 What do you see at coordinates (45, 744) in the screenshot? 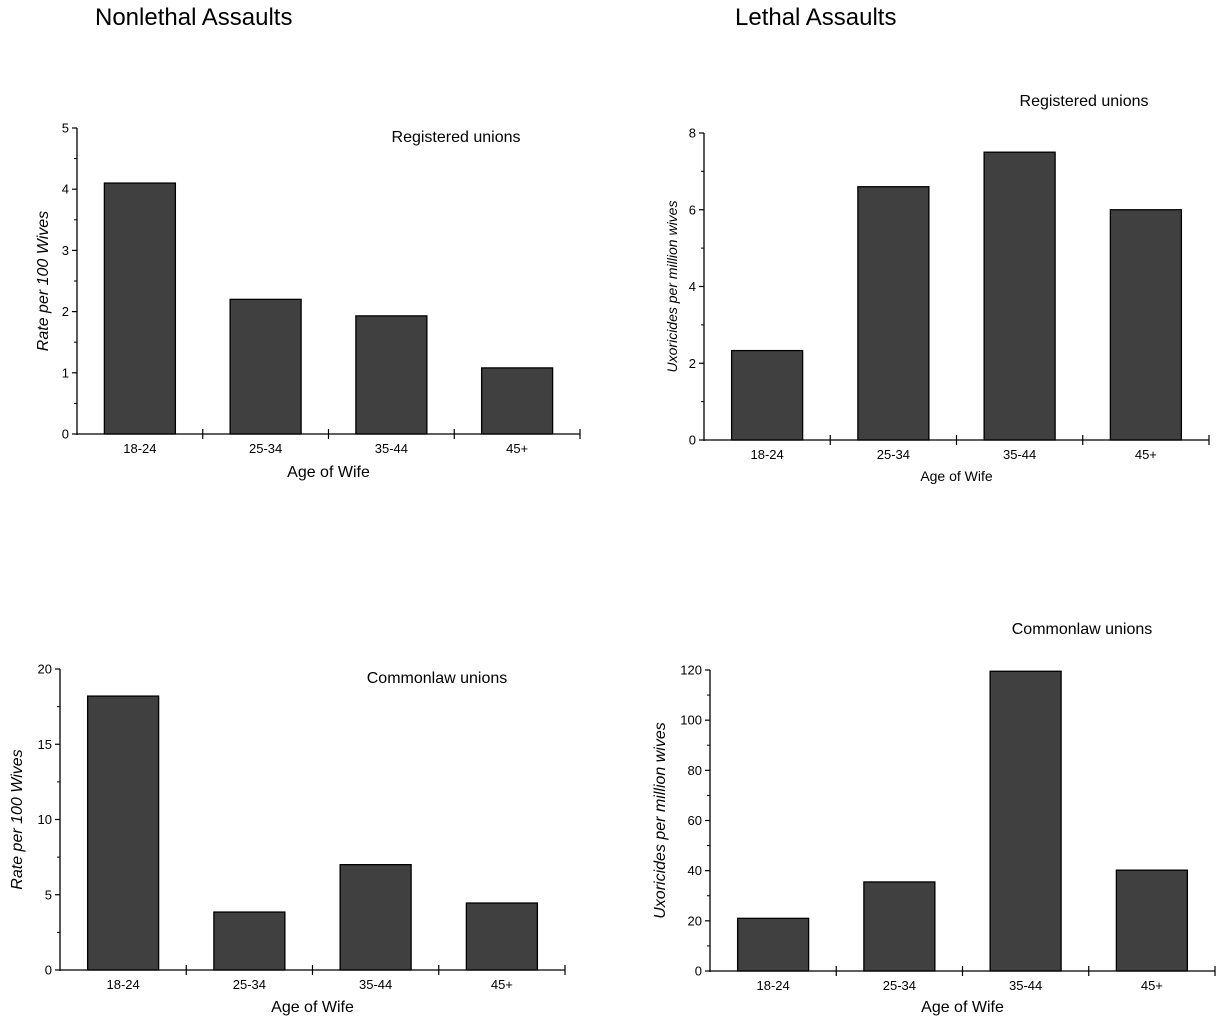
I see `y-tick-label: 15` at bounding box center [45, 744].